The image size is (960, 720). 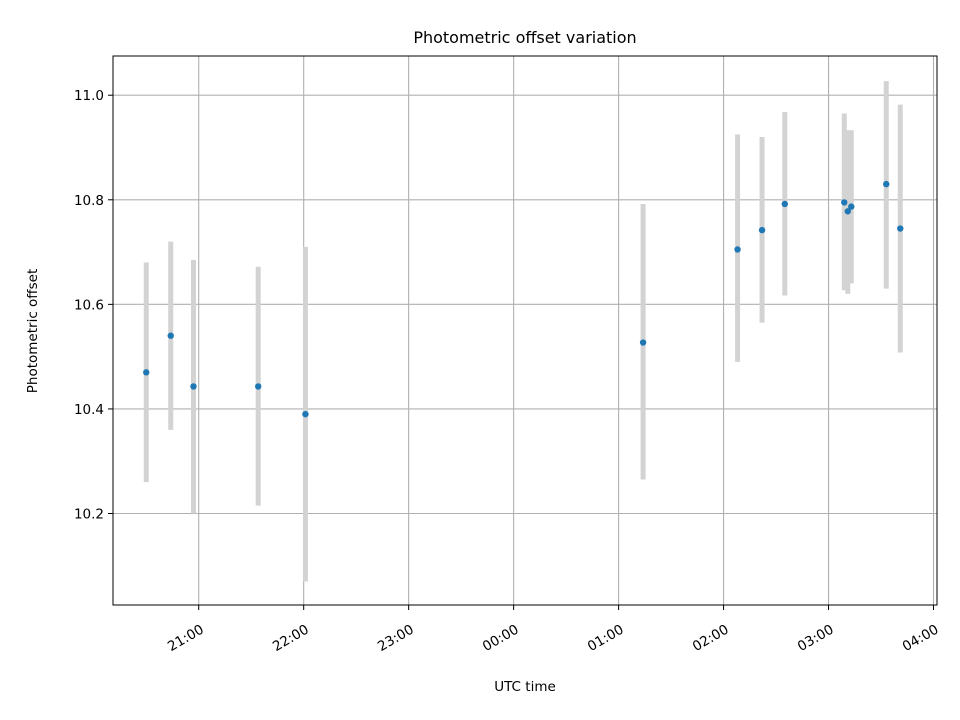 I want to click on y-tick-label: 10.4, so click(x=89, y=410).